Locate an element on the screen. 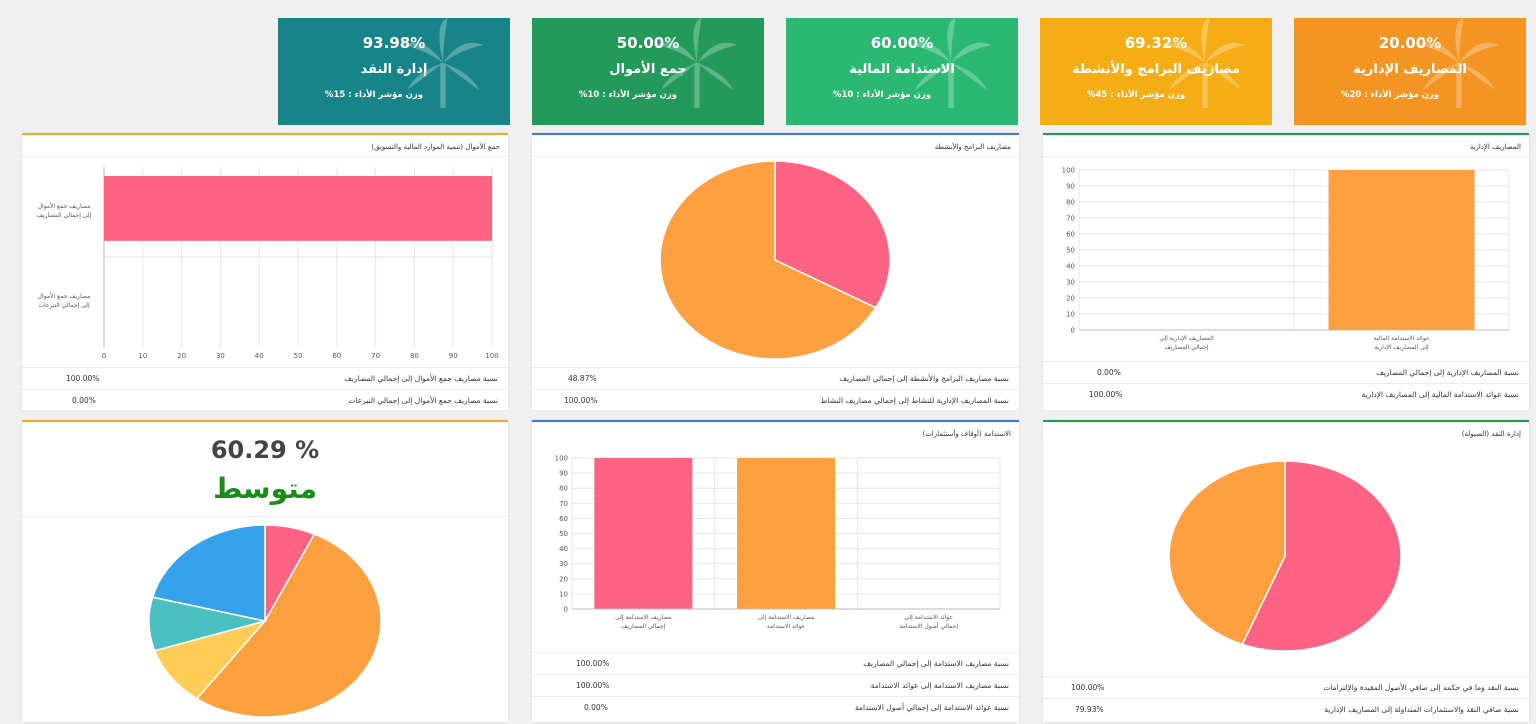 This screenshot has height=724, width=1536. x-tick-label: 90 is located at coordinates (453, 356).